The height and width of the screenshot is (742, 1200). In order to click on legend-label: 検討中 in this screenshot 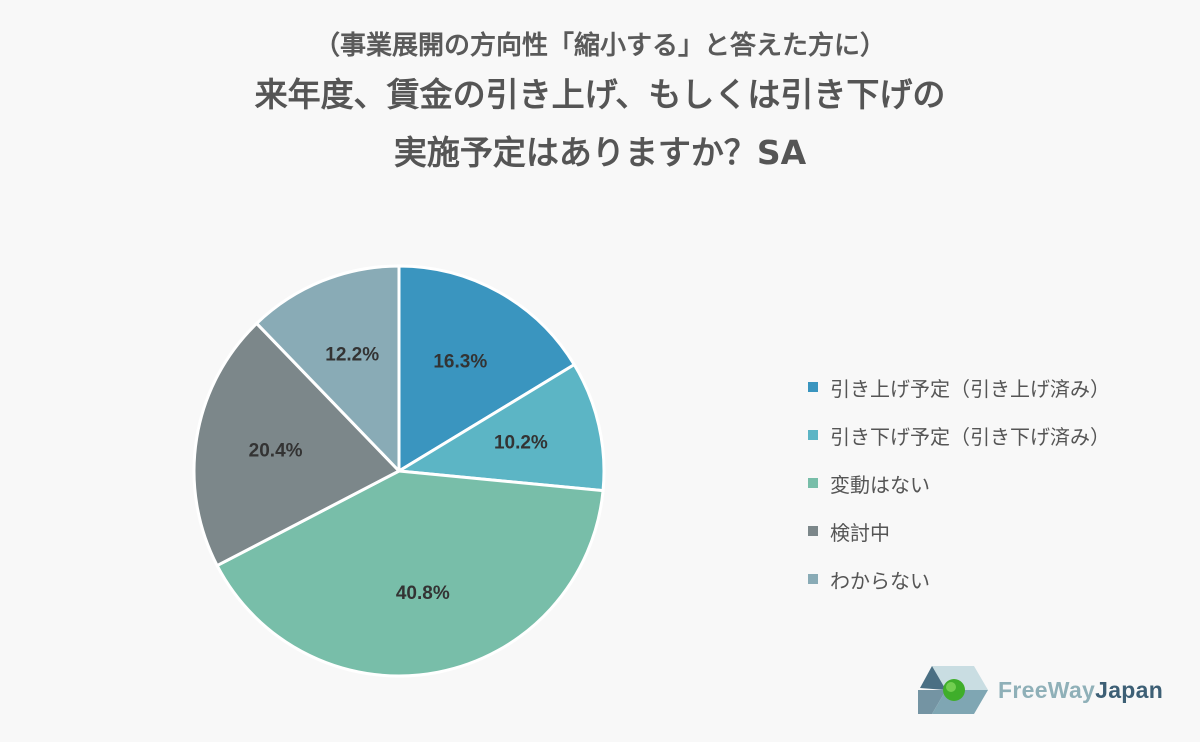, I will do `click(860, 532)`.